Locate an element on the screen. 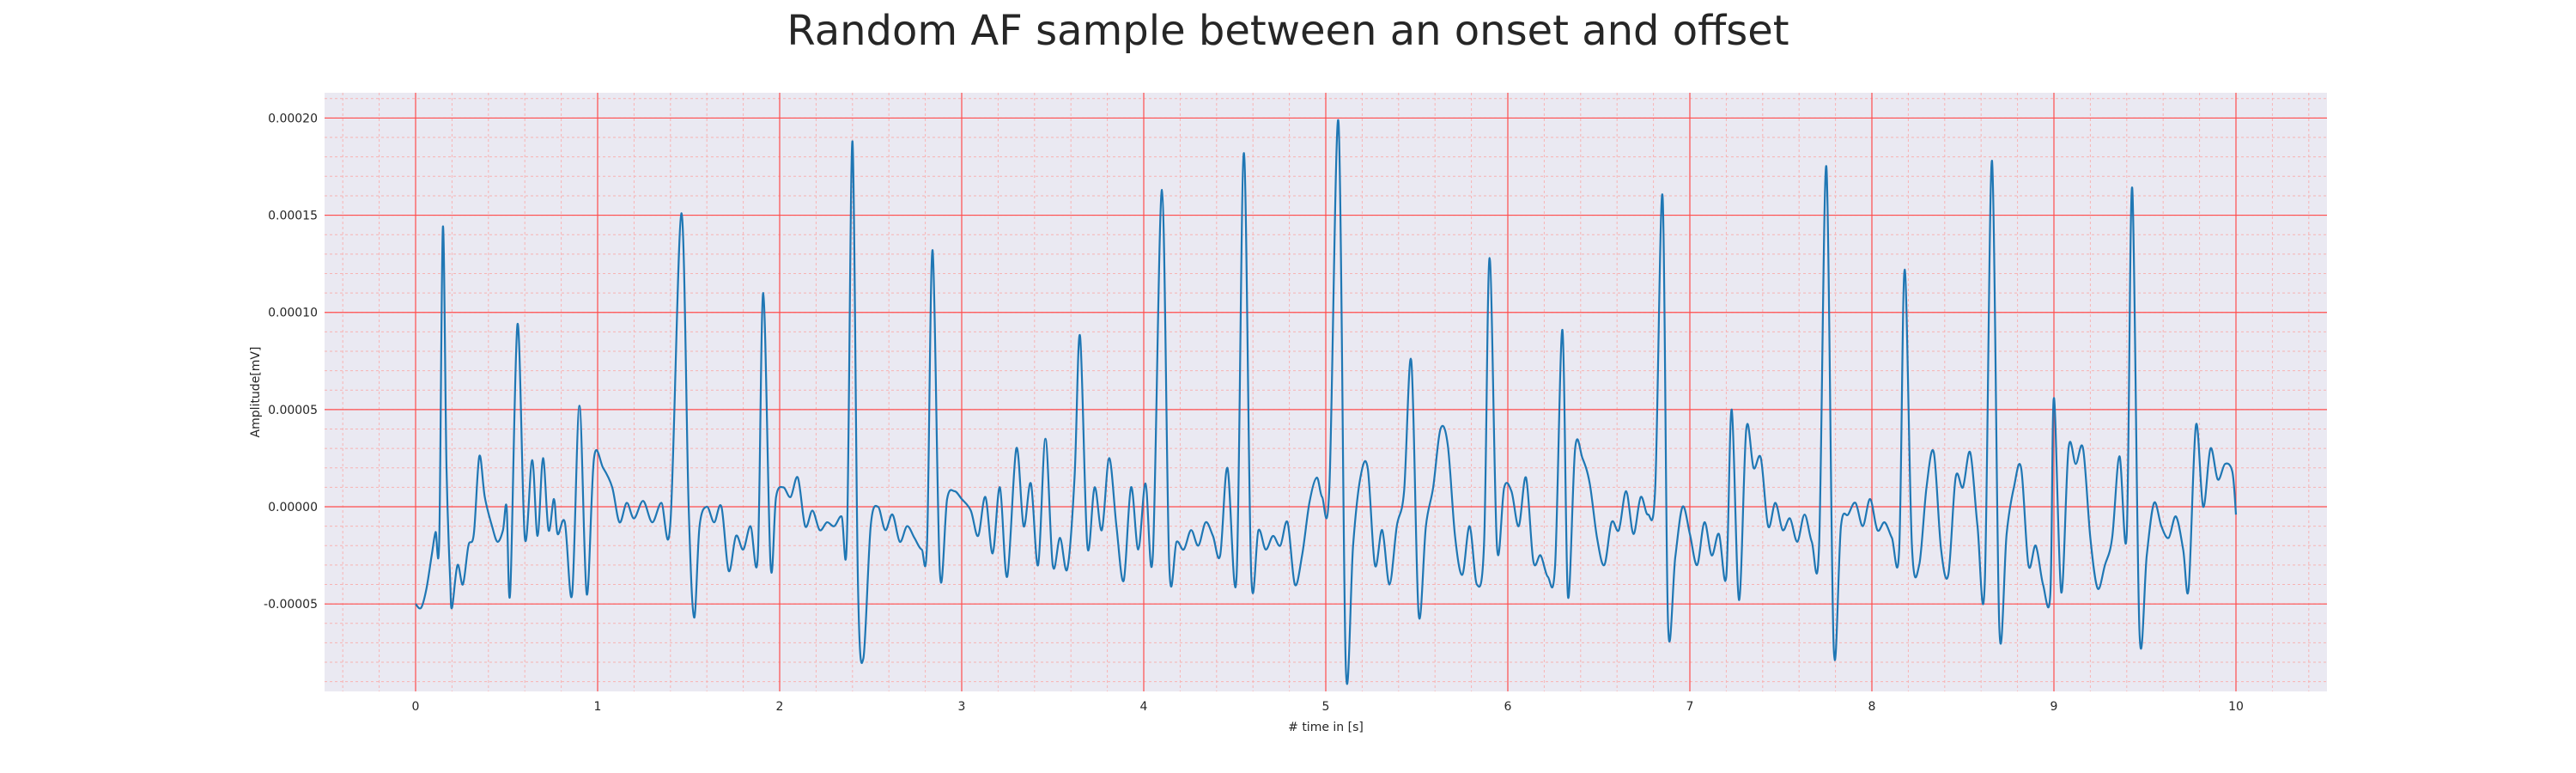  y-axis-label: Amplitude[mV] is located at coordinates (256, 392).